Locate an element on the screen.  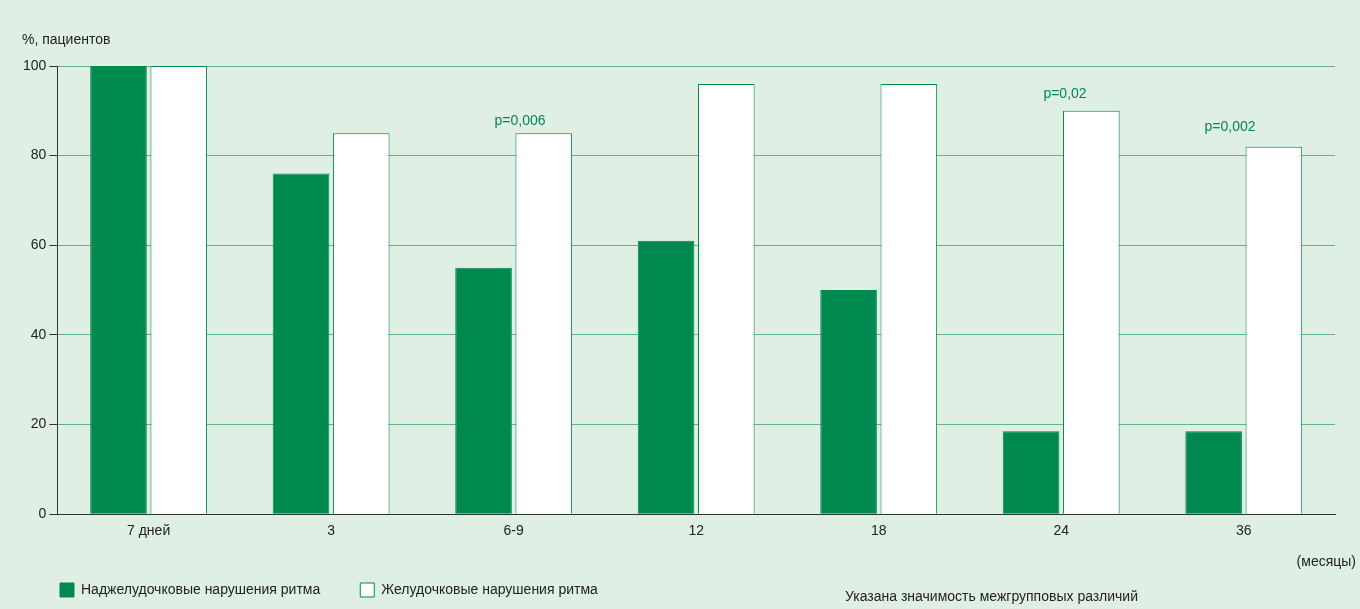
y-axis-title: %, пациентов is located at coordinates (66, 39).